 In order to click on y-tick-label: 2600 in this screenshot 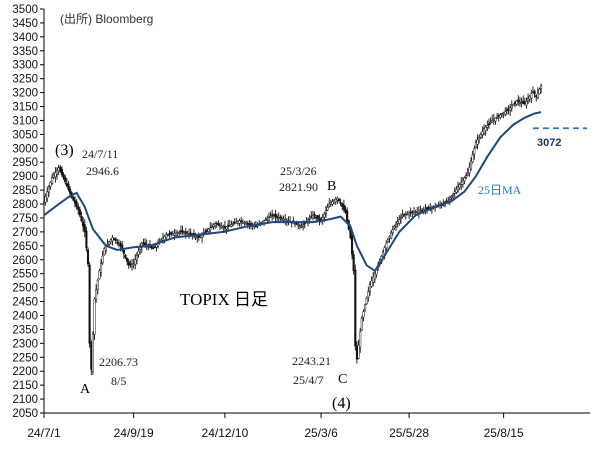, I will do `click(25, 261)`.